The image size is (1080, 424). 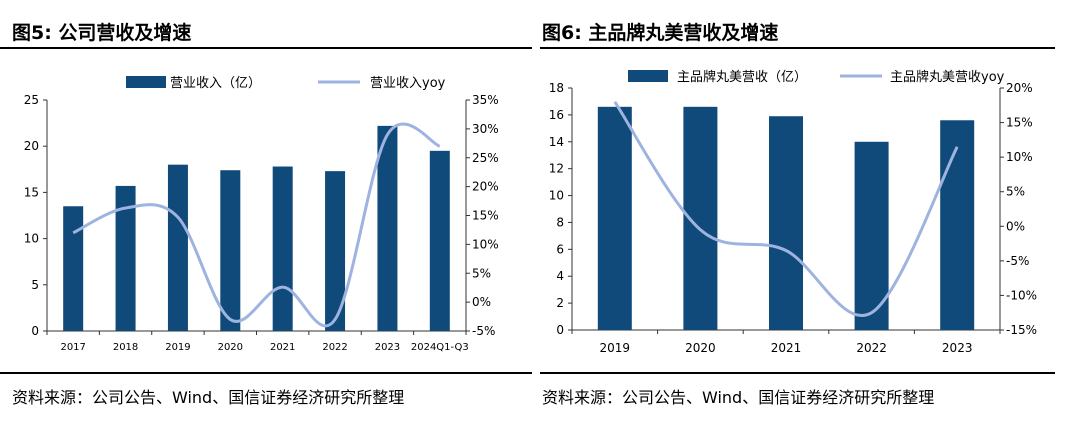 What do you see at coordinates (560, 222) in the screenshot?
I see `y-left-tick-label: 8` at bounding box center [560, 222].